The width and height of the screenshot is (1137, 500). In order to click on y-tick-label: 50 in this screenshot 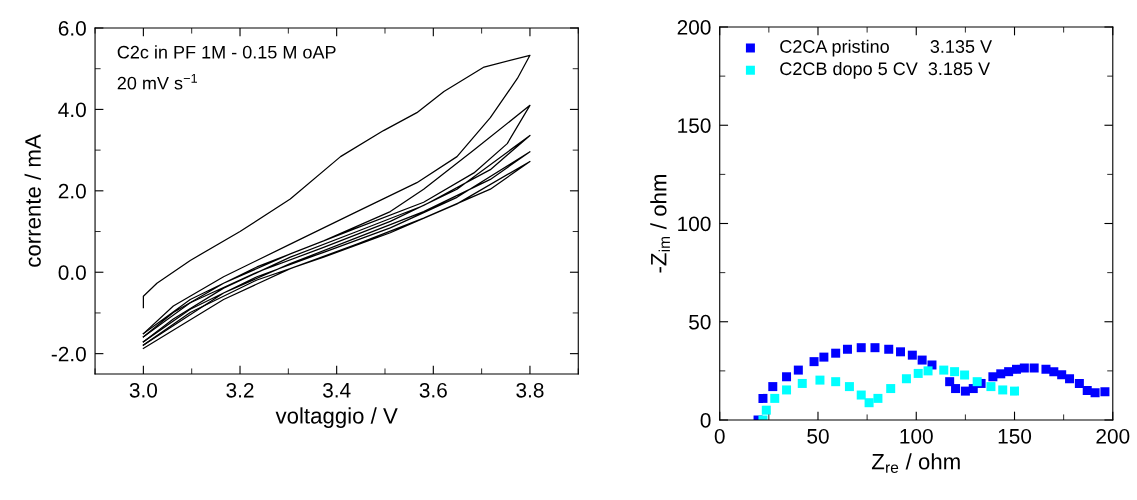, I will do `click(700, 322)`.